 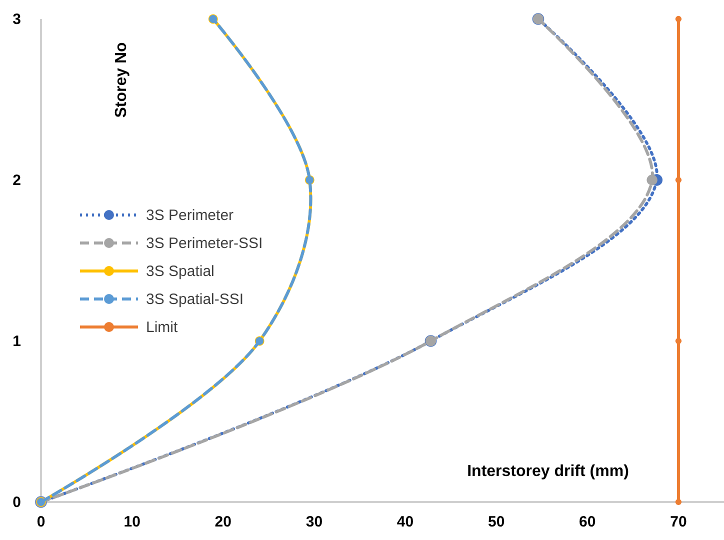 What do you see at coordinates (195, 299) in the screenshot?
I see `legend-label: 3S Spatial-SSI` at bounding box center [195, 299].